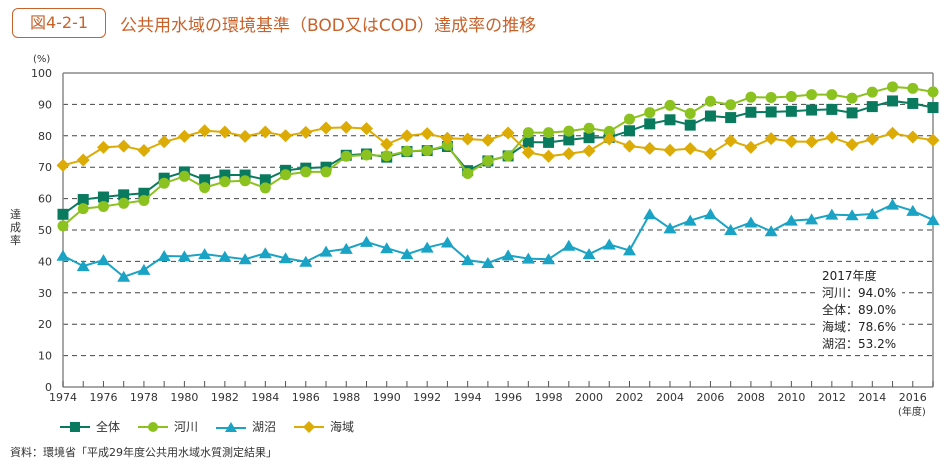 This screenshot has height=467, width=949. I want to click on y-tick-label: 80, so click(45, 136).